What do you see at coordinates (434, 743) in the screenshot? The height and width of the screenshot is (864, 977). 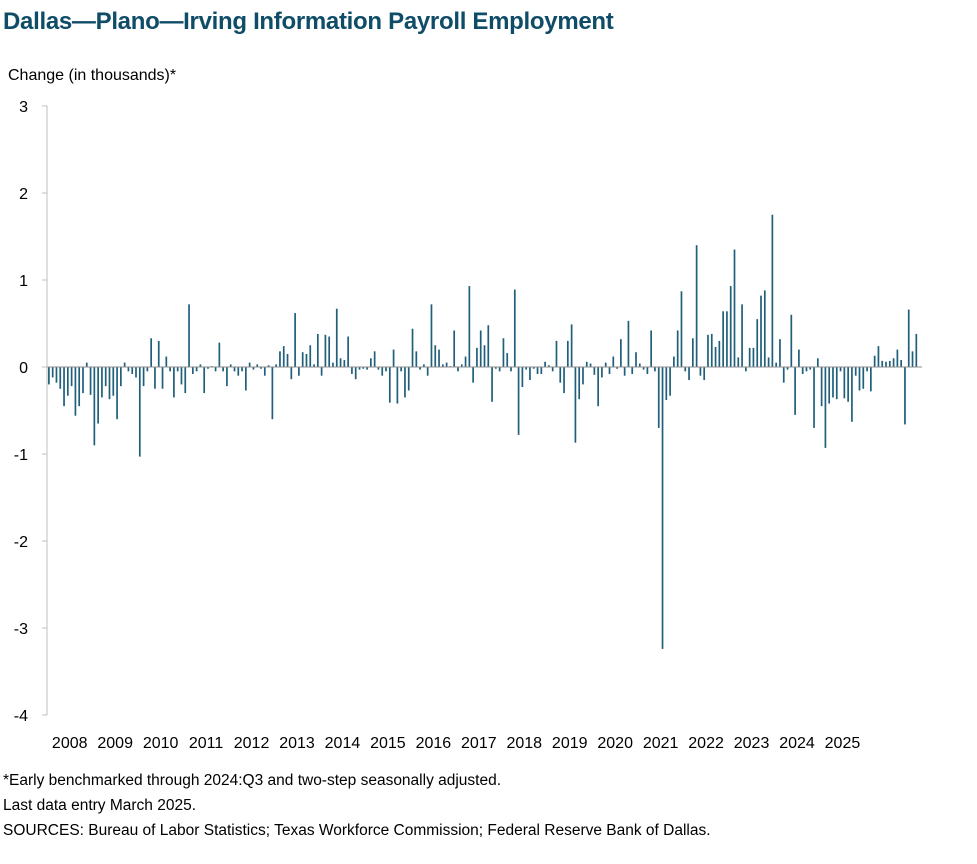 I see `x-tick-label: 2016` at bounding box center [434, 743].